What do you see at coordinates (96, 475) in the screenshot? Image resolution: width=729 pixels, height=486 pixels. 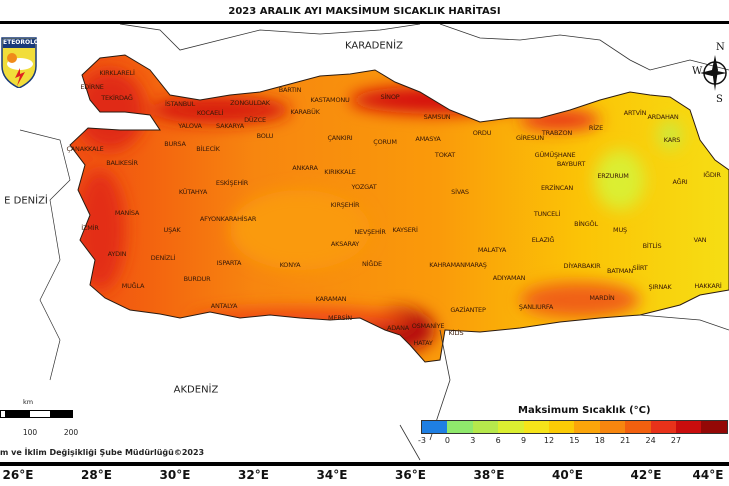 I see `longitude-label: 28°E` at bounding box center [96, 475].